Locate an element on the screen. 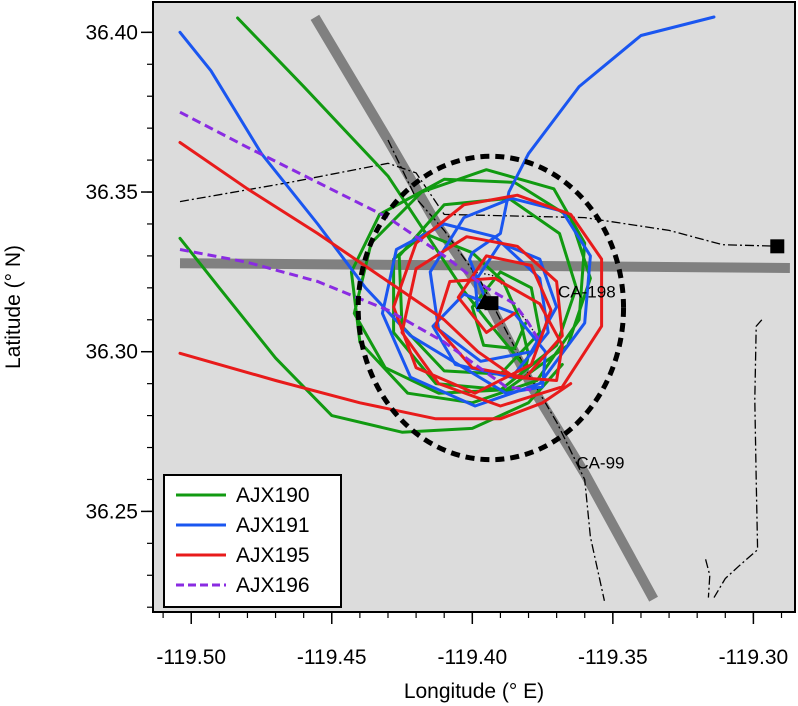 The image size is (798, 706). legend-label-ajx191: AJX191 is located at coordinates (273, 525).